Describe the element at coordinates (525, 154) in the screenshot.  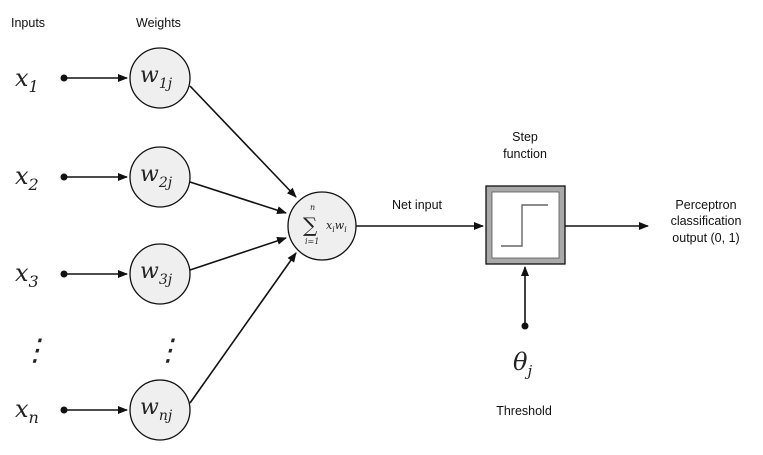
I see `step-label-line2: function` at that location.